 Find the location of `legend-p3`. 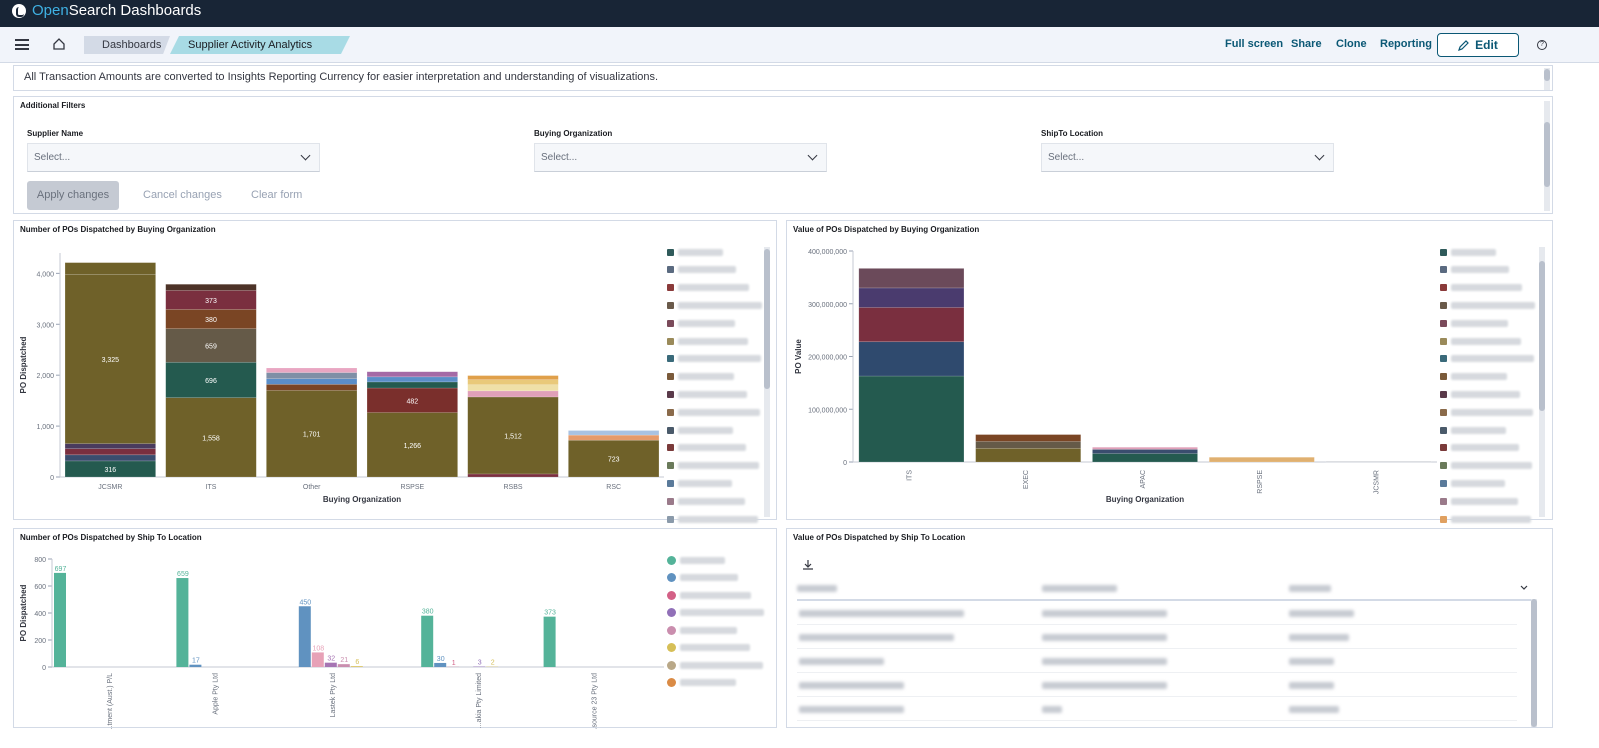

legend-p3 is located at coordinates (722, 640).